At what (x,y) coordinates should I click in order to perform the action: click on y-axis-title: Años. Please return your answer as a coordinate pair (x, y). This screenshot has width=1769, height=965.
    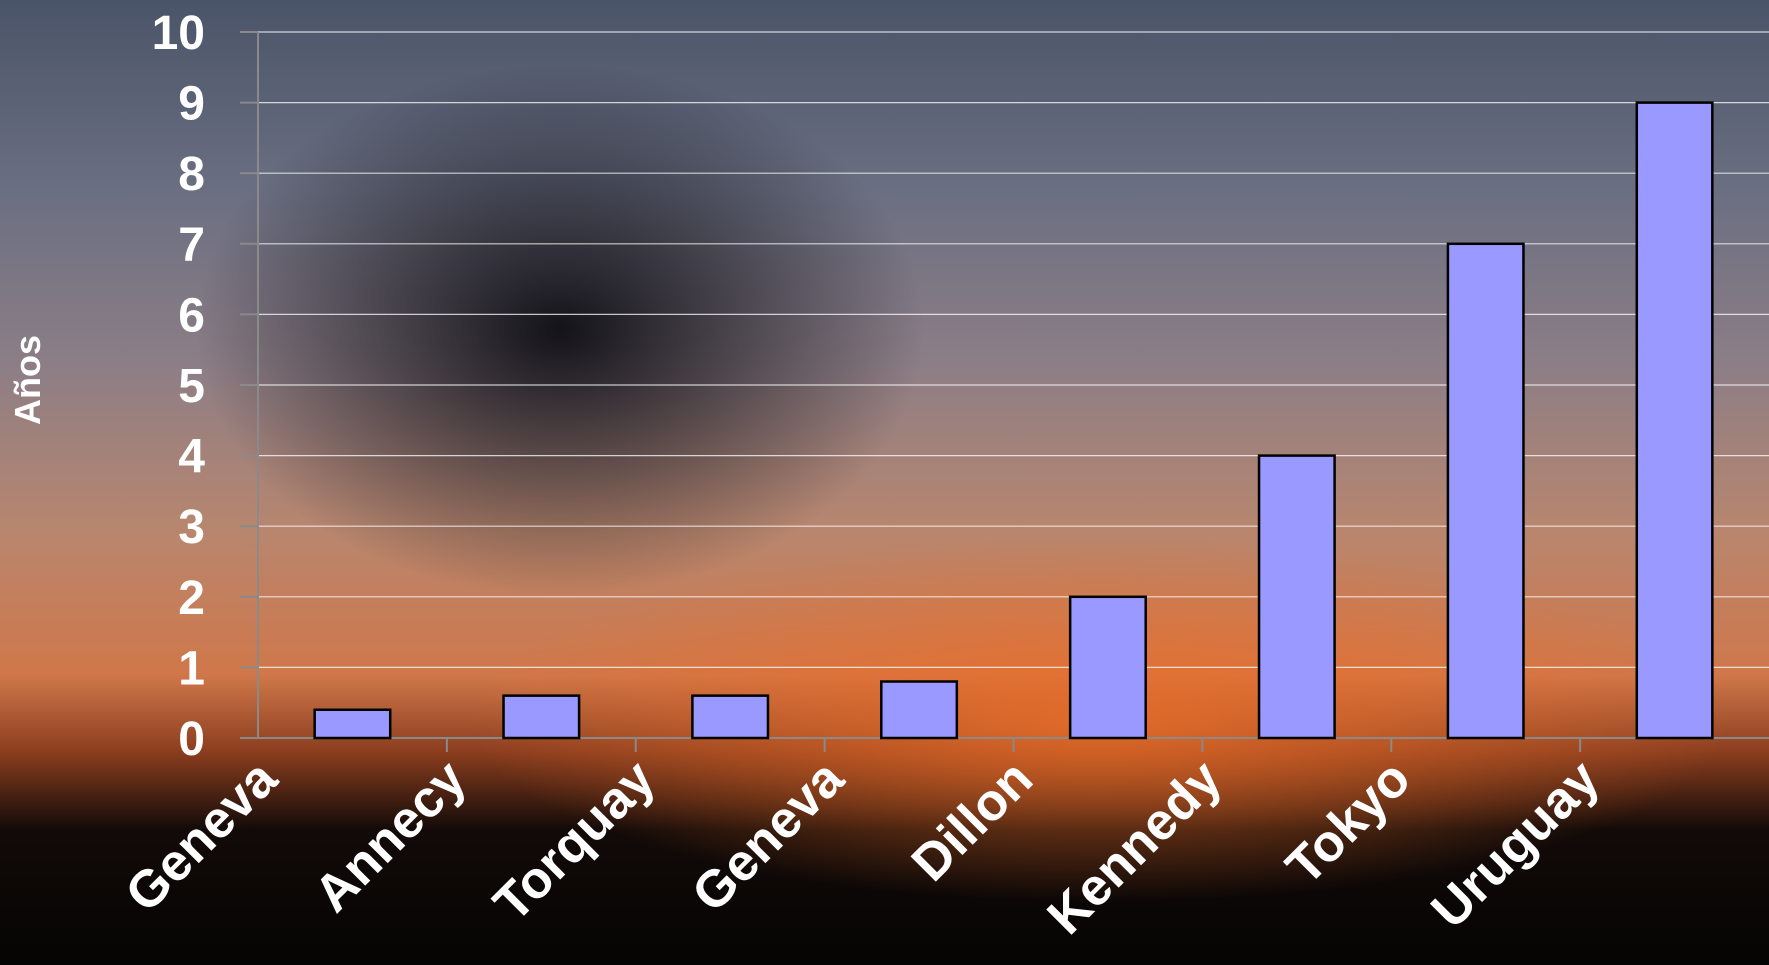
    Looking at the image, I should click on (27, 380).